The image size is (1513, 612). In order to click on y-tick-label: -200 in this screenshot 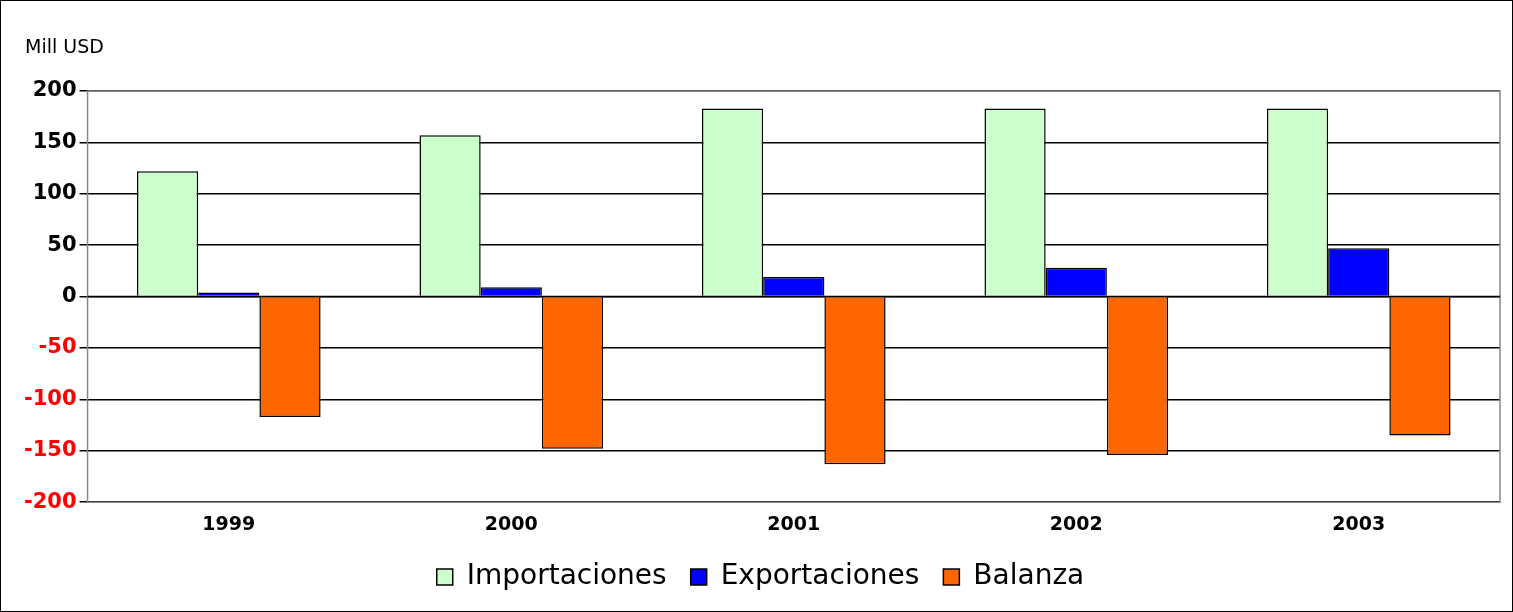, I will do `click(50, 500)`.